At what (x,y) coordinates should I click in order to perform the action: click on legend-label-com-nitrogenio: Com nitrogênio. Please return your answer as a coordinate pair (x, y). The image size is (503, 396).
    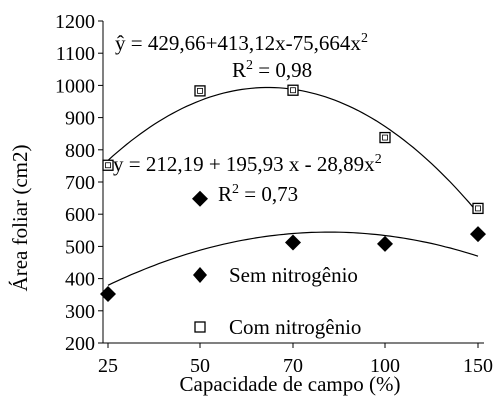
    Looking at the image, I should click on (295, 327).